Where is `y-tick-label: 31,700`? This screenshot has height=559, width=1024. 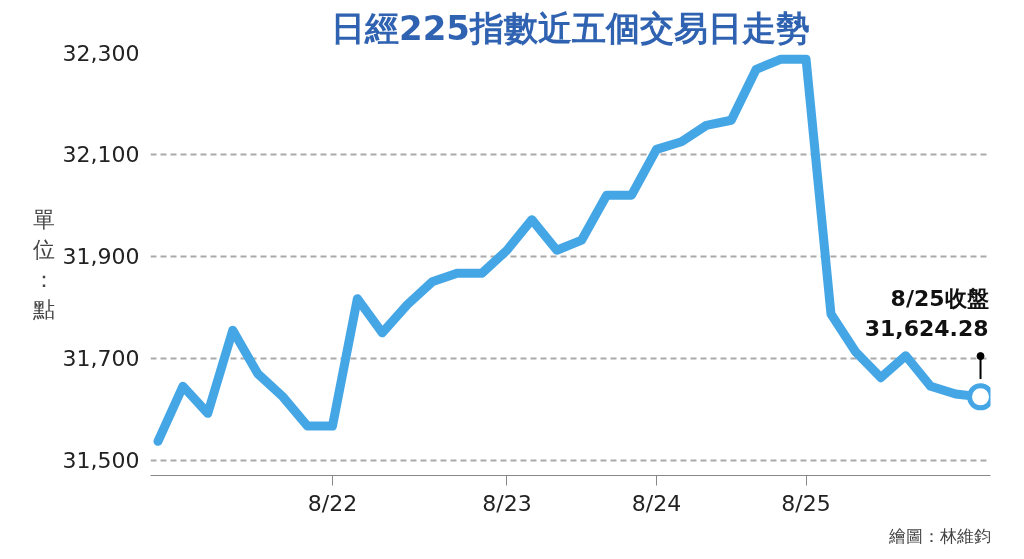
y-tick-label: 31,700 is located at coordinates (101, 359).